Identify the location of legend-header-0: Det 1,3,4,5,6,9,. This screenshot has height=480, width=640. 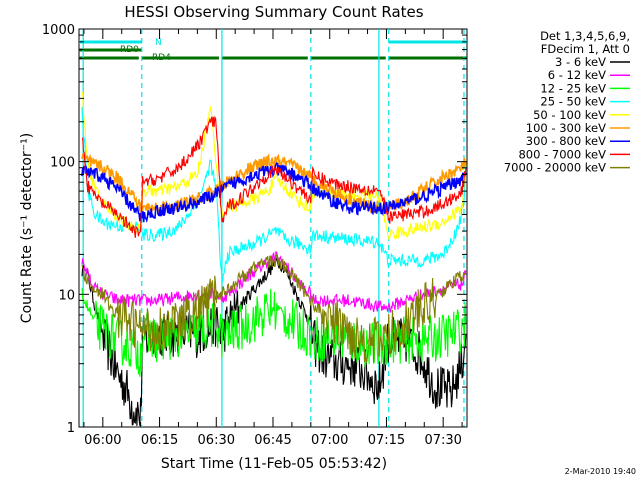
(585, 36).